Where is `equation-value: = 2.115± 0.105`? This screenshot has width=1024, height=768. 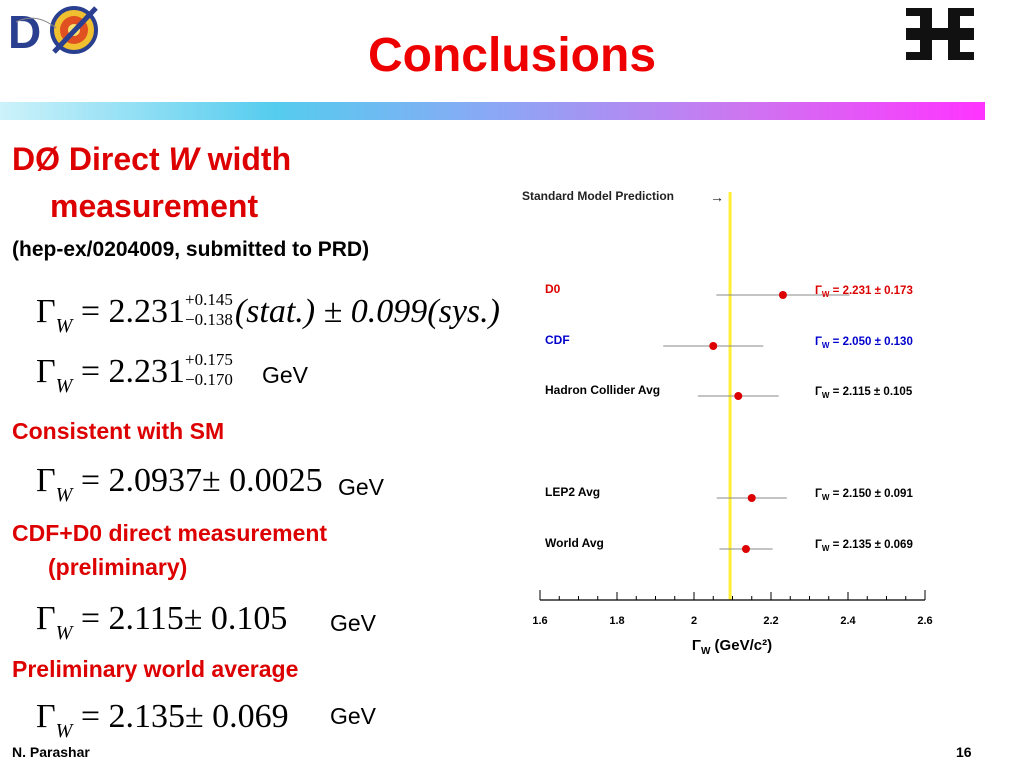 equation-value: = 2.115± 0.105 is located at coordinates (184, 618).